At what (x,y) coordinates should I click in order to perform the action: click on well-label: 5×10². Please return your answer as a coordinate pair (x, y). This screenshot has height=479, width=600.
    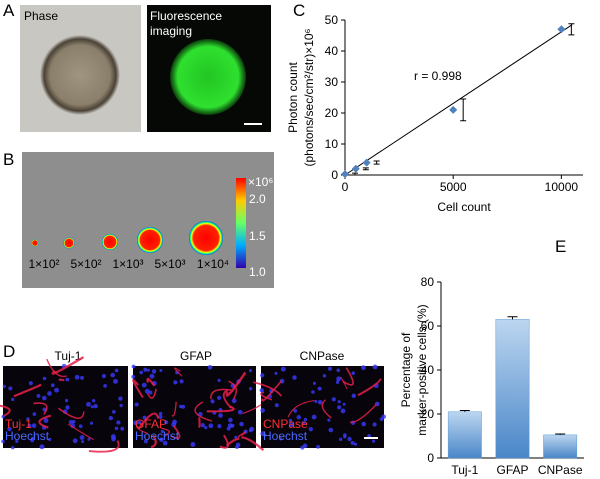
    Looking at the image, I should click on (85, 264).